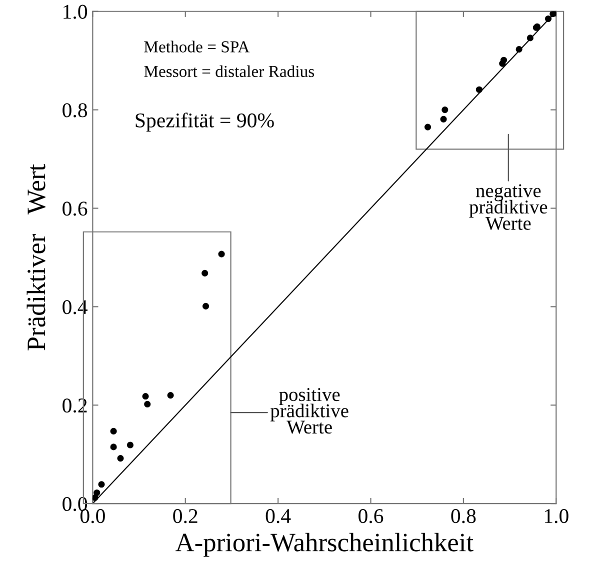 The height and width of the screenshot is (569, 598). I want to click on x-tick-label: 0.6, so click(371, 516).